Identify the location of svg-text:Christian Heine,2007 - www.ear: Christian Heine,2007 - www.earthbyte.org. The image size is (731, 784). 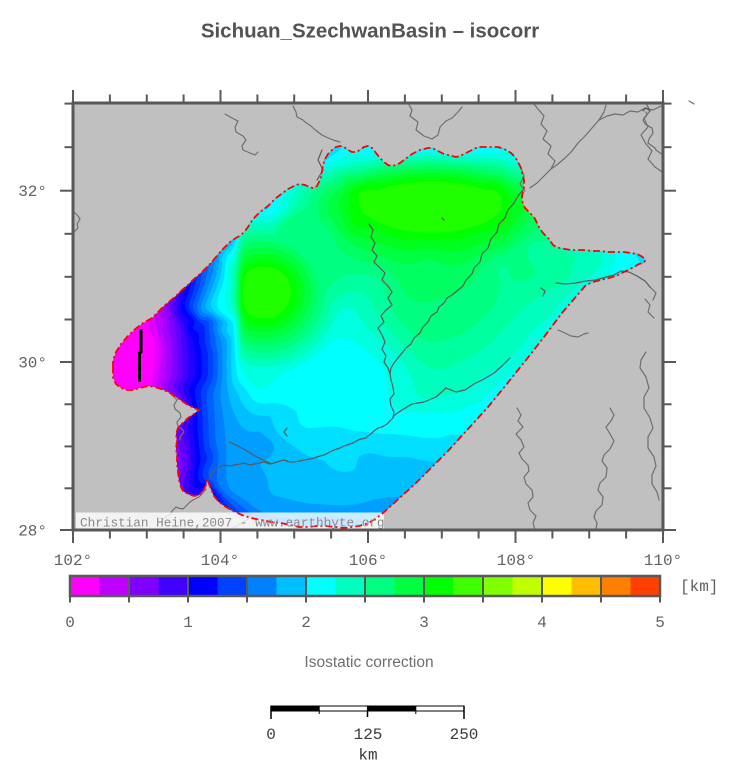
(232, 523).